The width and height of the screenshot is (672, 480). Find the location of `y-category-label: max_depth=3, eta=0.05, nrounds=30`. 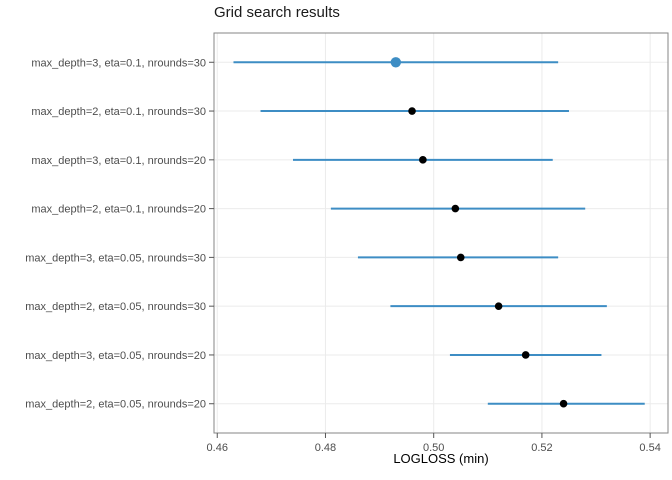

y-category-label: max_depth=3, eta=0.05, nrounds=30 is located at coordinates (115, 258).